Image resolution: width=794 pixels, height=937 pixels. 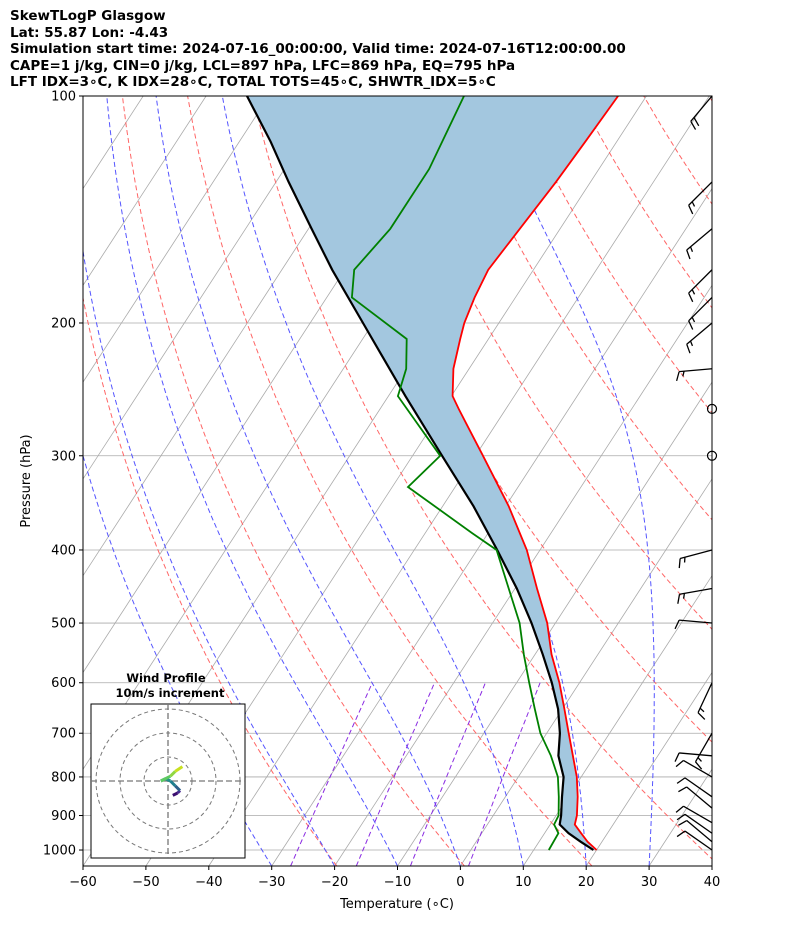 I want to click on x-tick-label: 30, so click(x=649, y=882).